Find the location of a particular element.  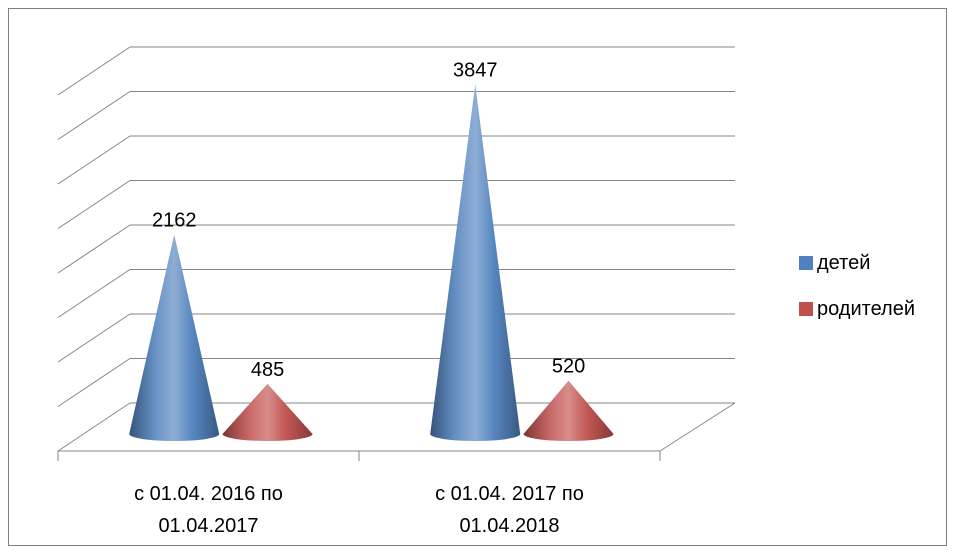

data-label: 3847 is located at coordinates (475, 71).